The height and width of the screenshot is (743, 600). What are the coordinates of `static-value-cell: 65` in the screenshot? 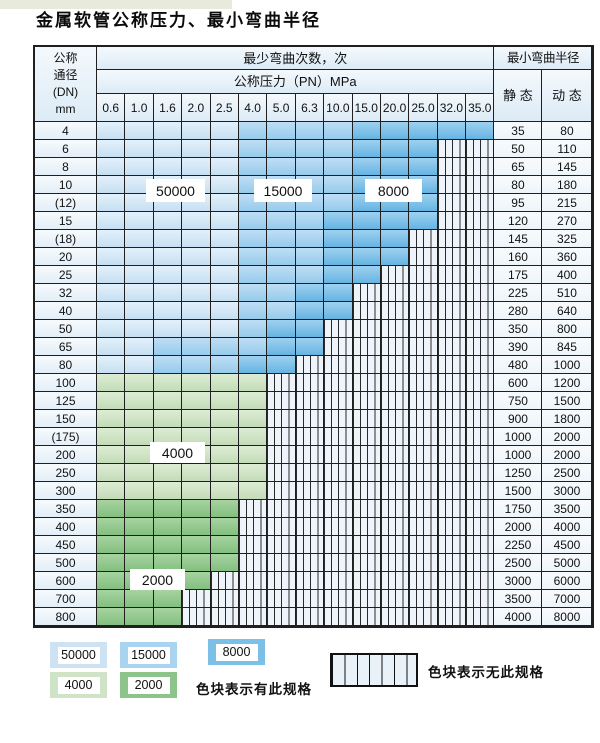 It's located at (518, 167).